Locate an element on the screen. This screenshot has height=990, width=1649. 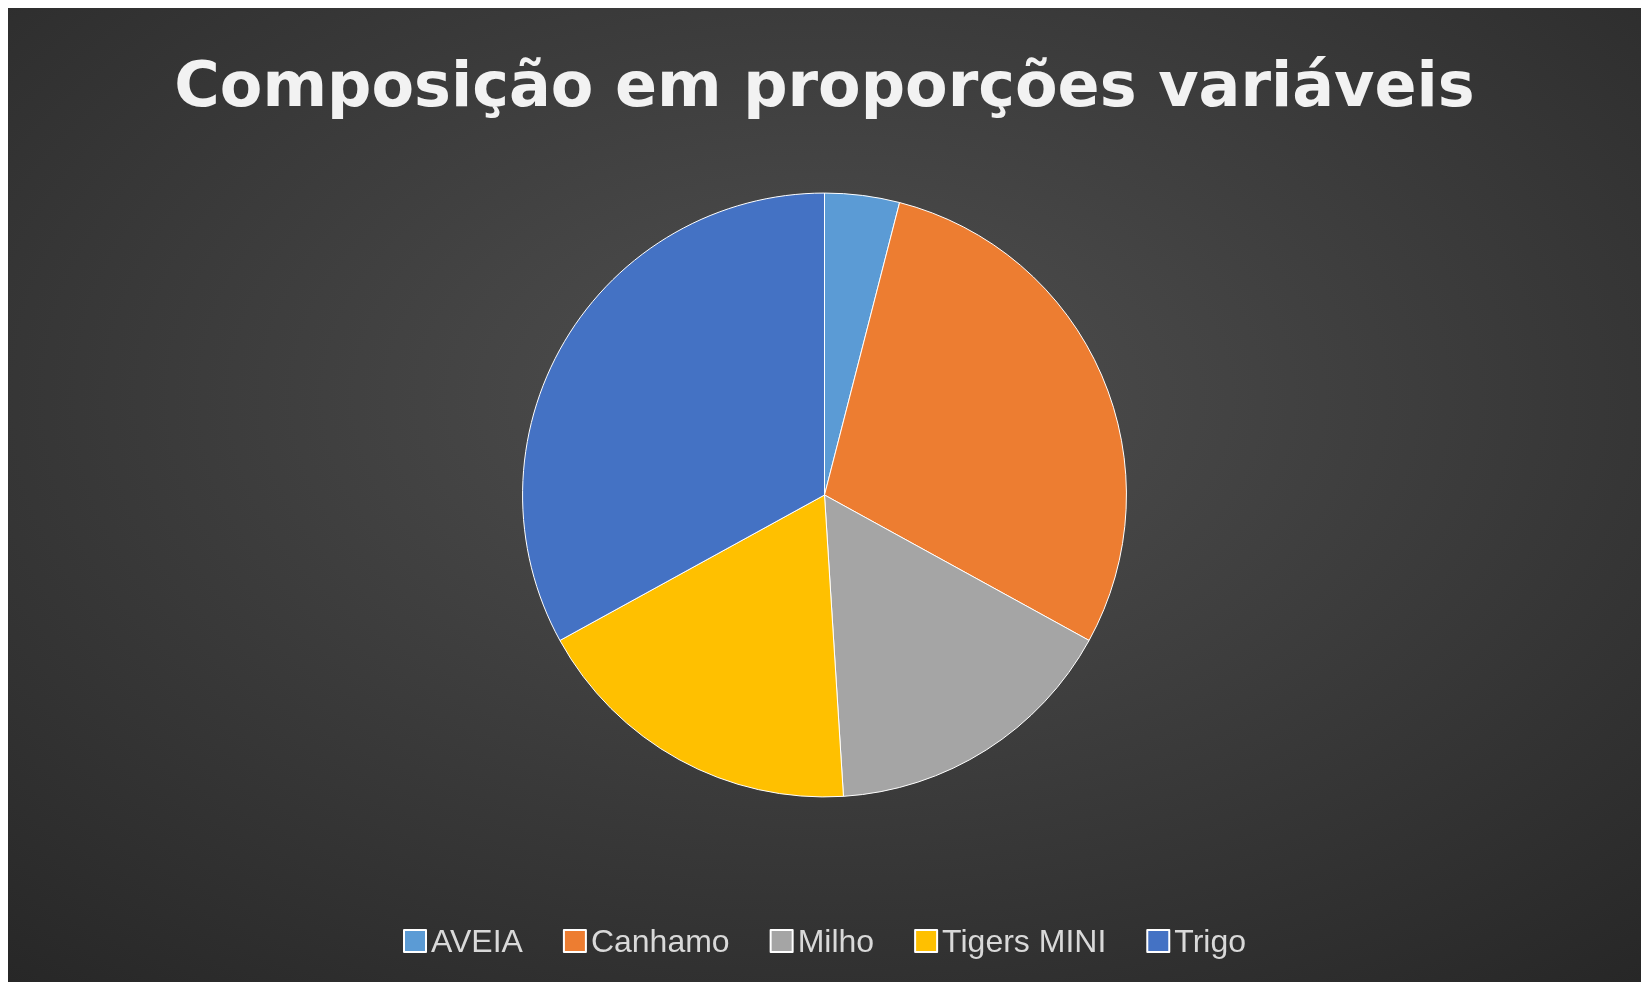
legend-label: Trigo is located at coordinates (1210, 941).